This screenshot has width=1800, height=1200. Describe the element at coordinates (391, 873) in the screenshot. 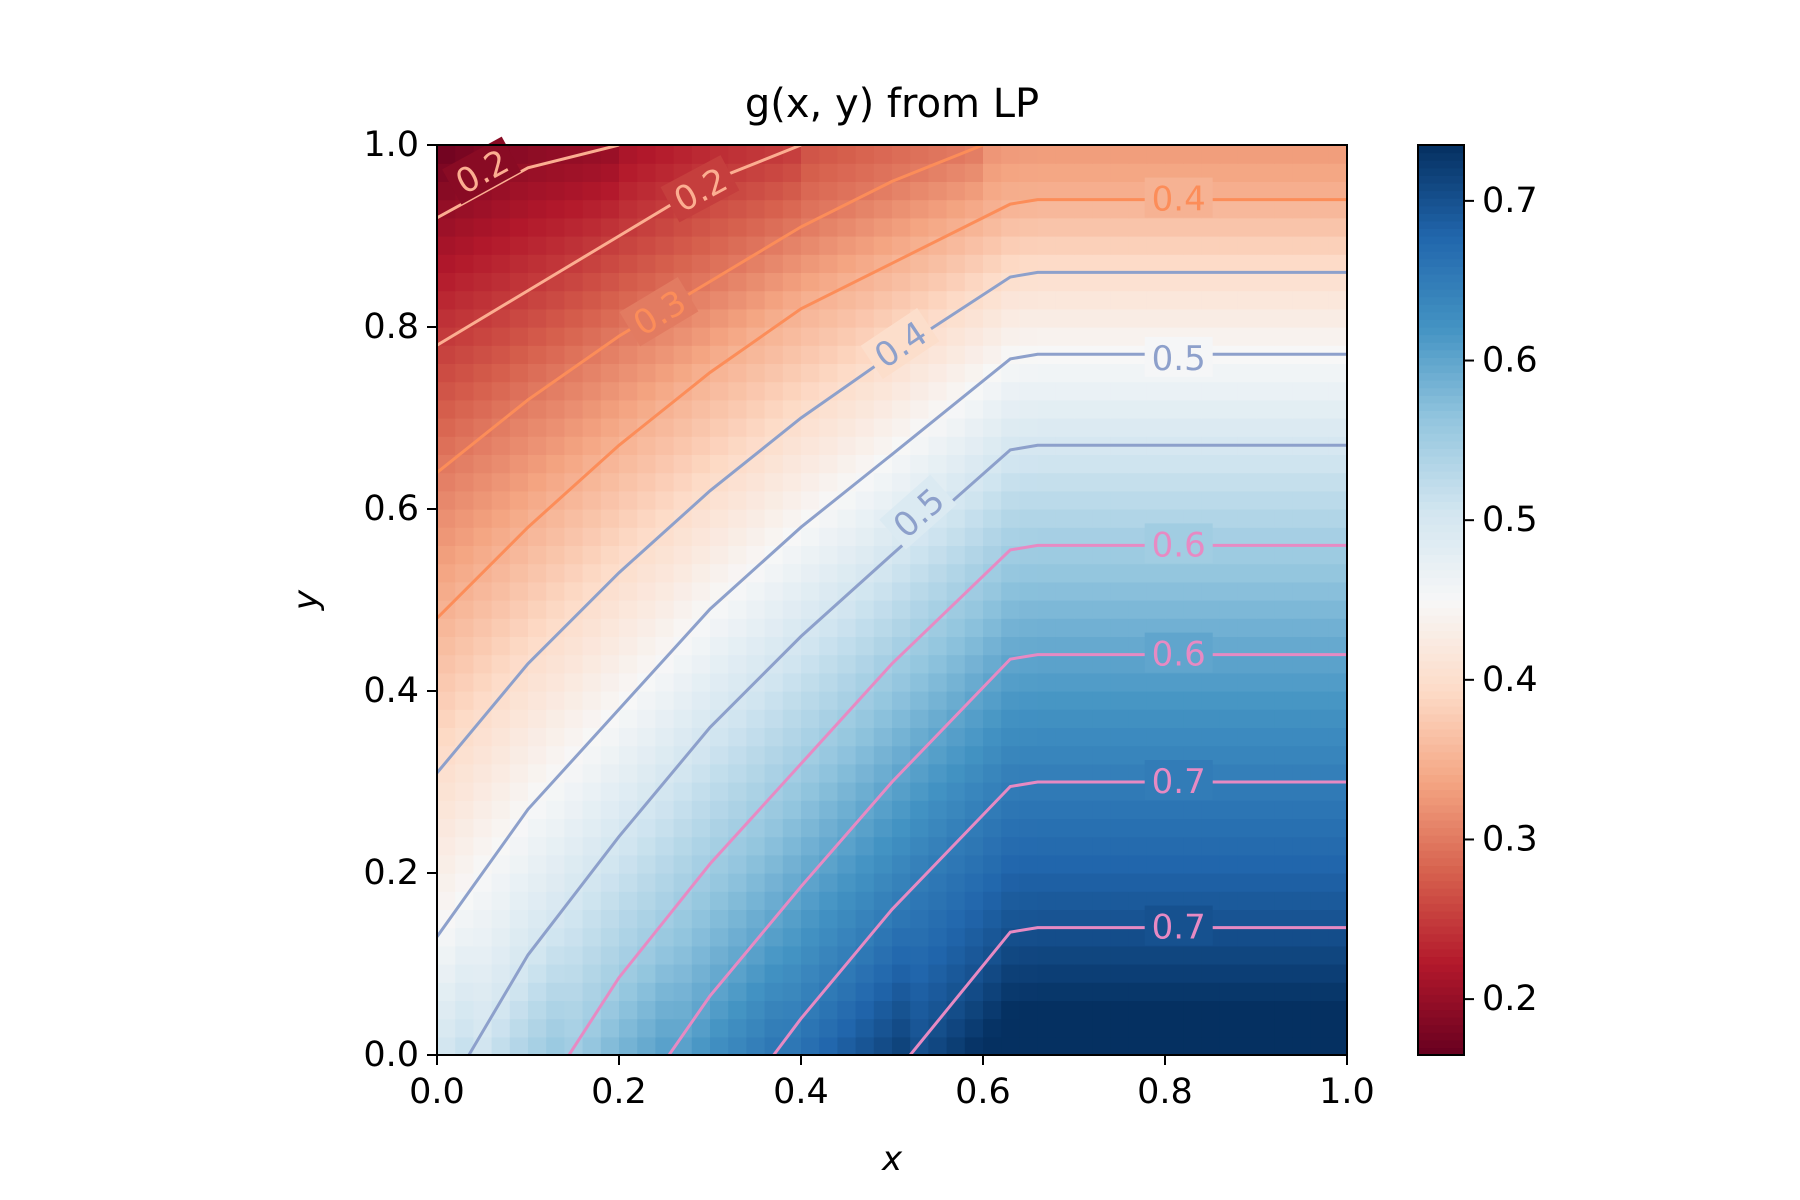

I see `y-tick-label: 0.2` at that location.